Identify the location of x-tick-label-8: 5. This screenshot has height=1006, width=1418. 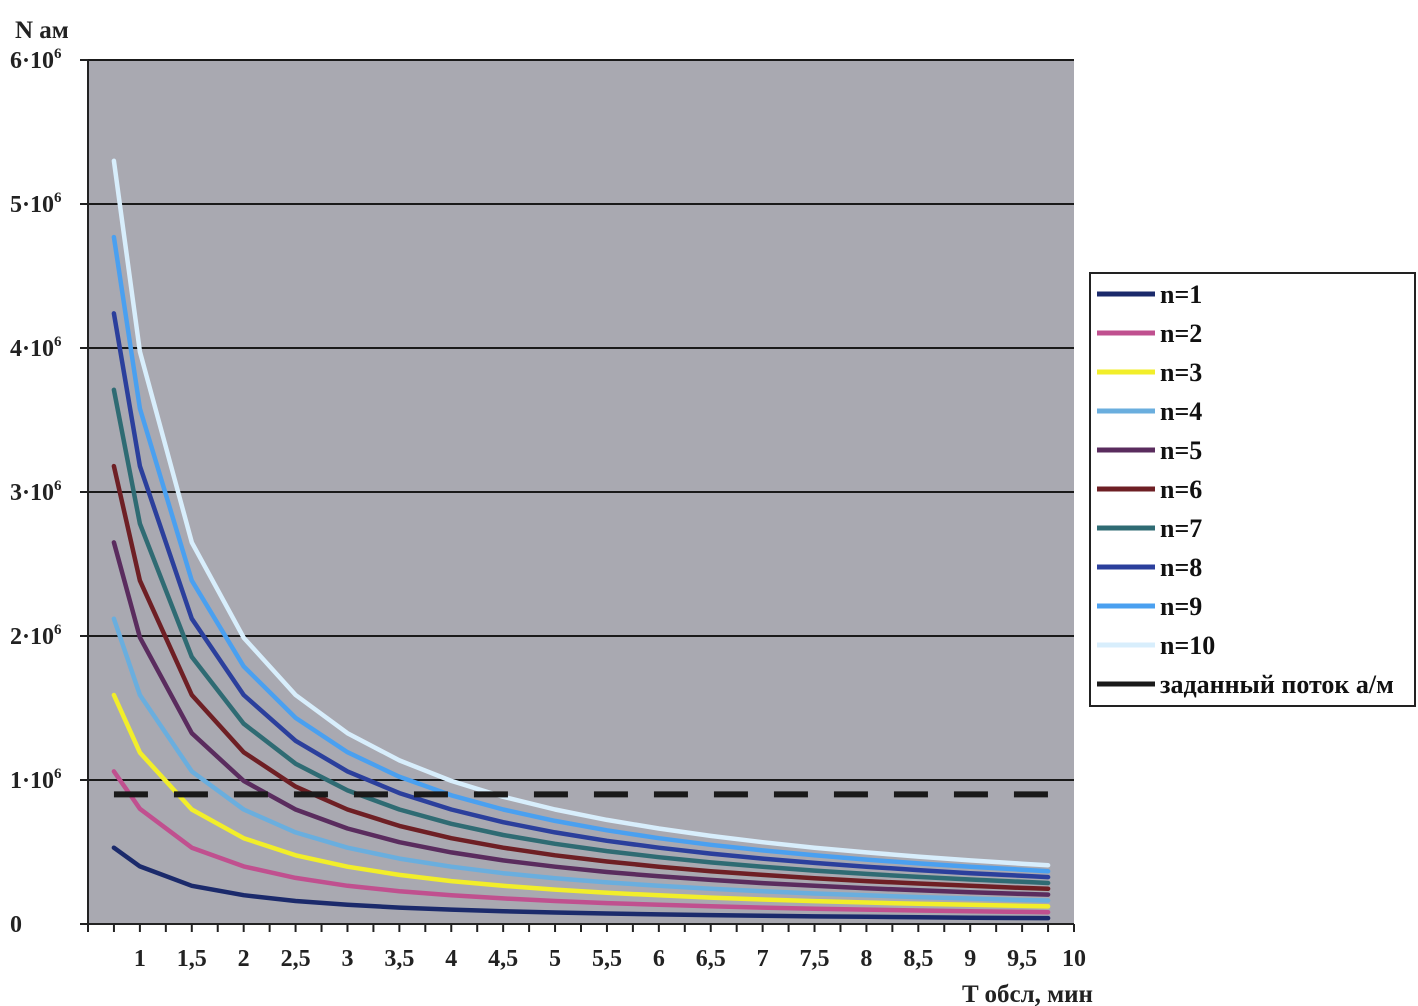
(555, 959).